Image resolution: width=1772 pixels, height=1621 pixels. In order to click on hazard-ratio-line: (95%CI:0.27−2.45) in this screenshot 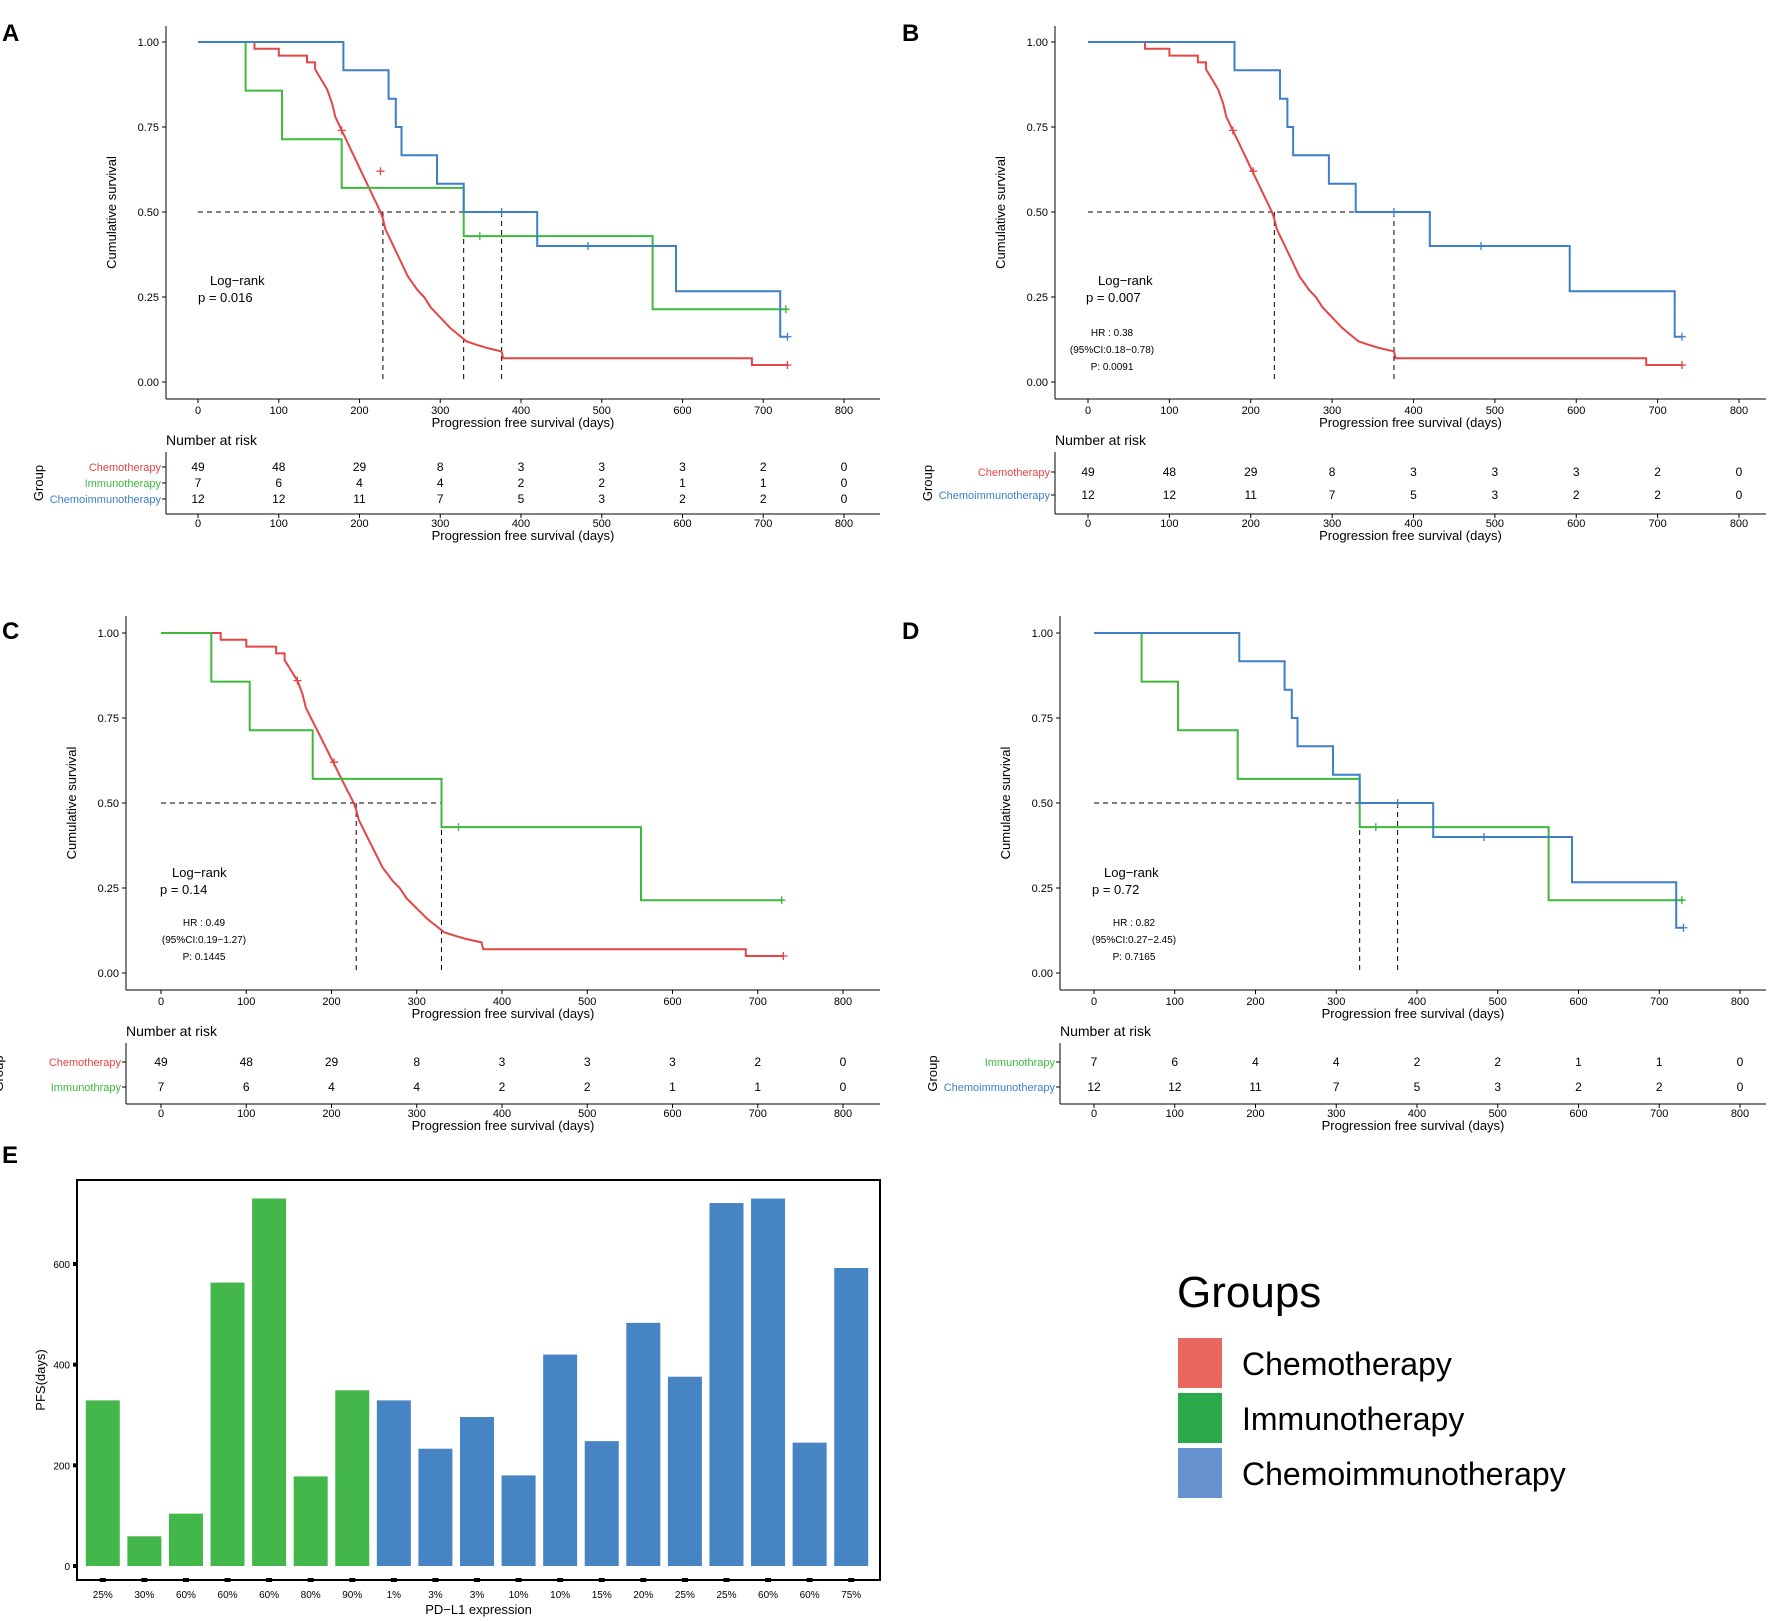, I will do `click(1134, 940)`.